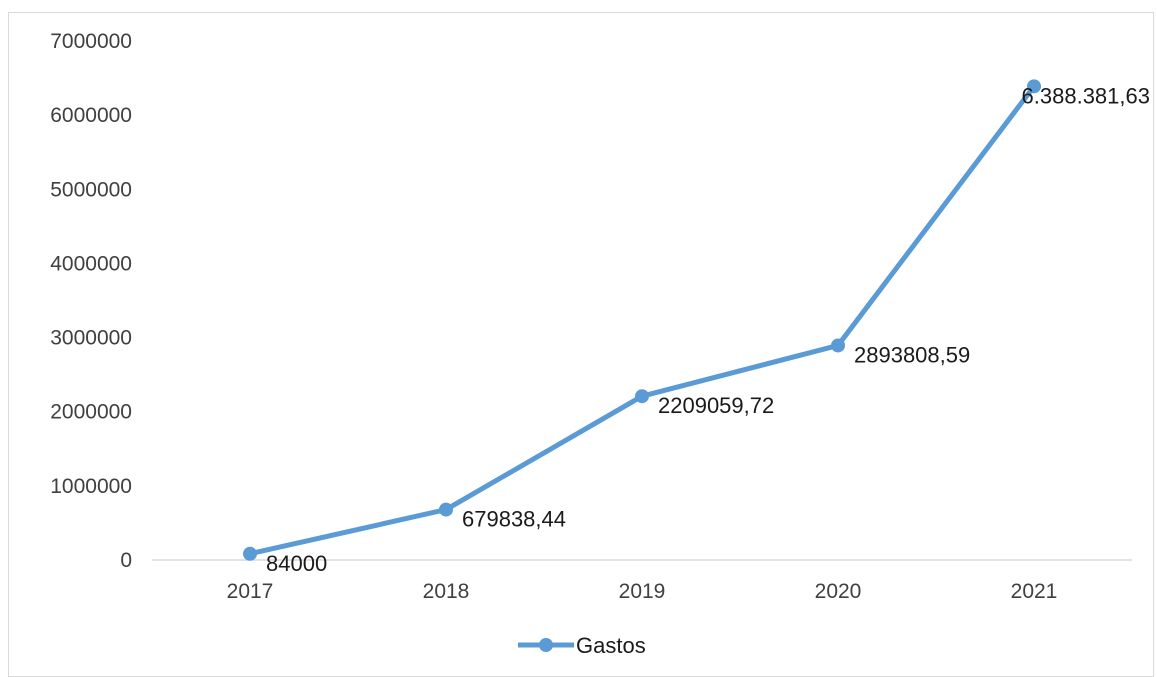  I want to click on y-tick-label: 1000000, so click(91, 486).